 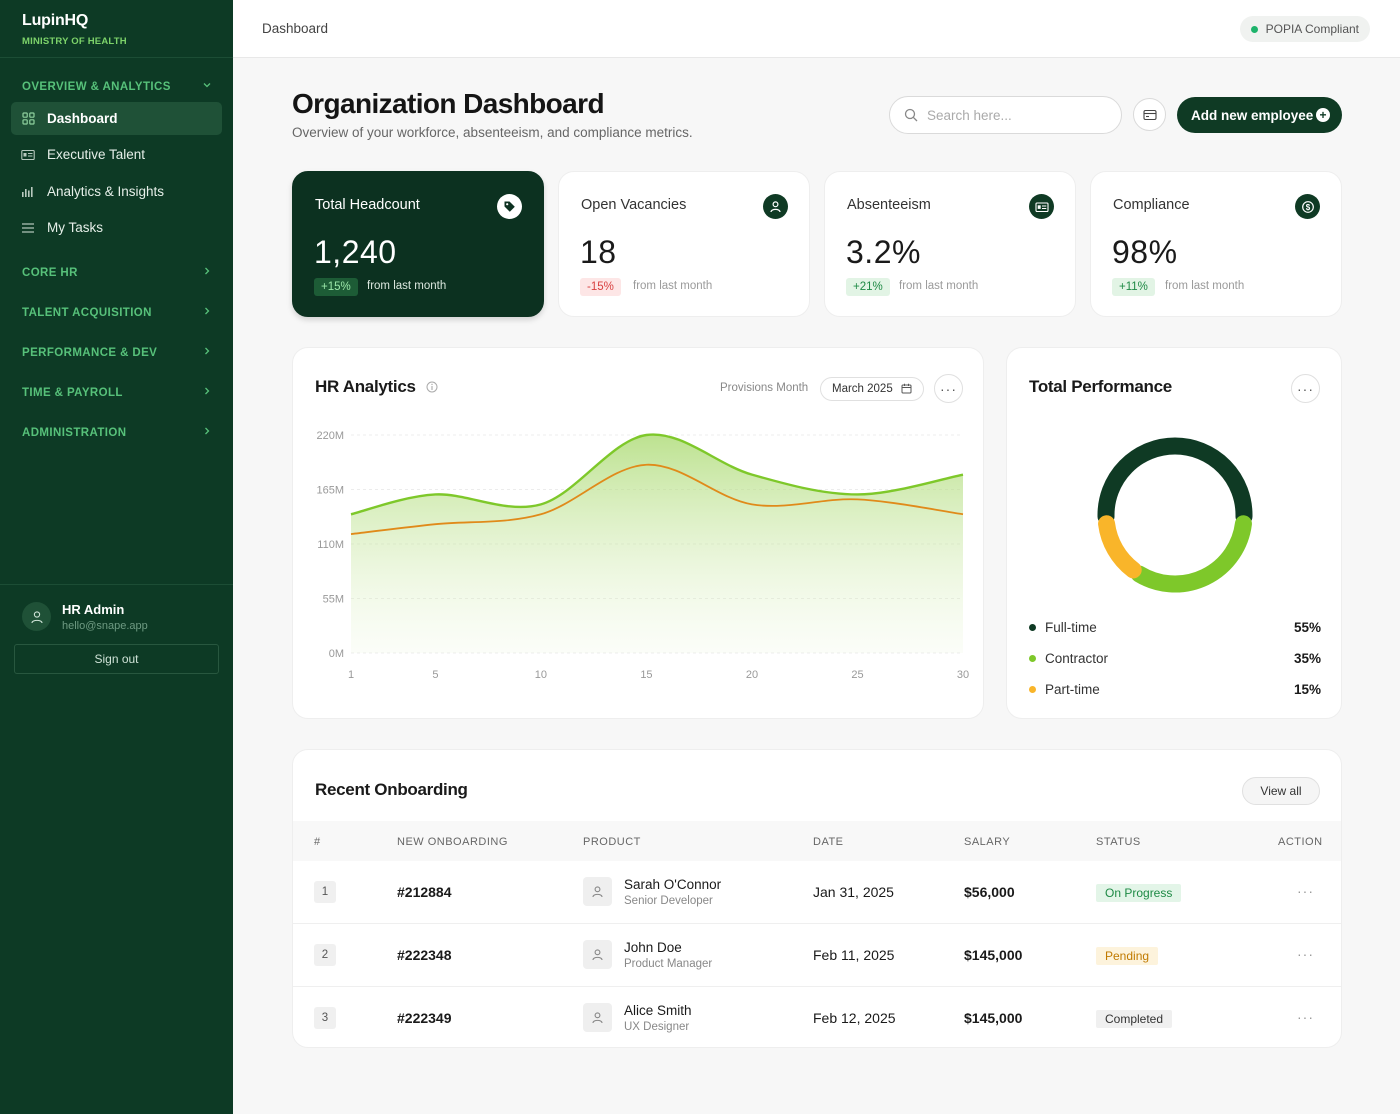 I want to click on view-all-button: View all, so click(x=1281, y=791).